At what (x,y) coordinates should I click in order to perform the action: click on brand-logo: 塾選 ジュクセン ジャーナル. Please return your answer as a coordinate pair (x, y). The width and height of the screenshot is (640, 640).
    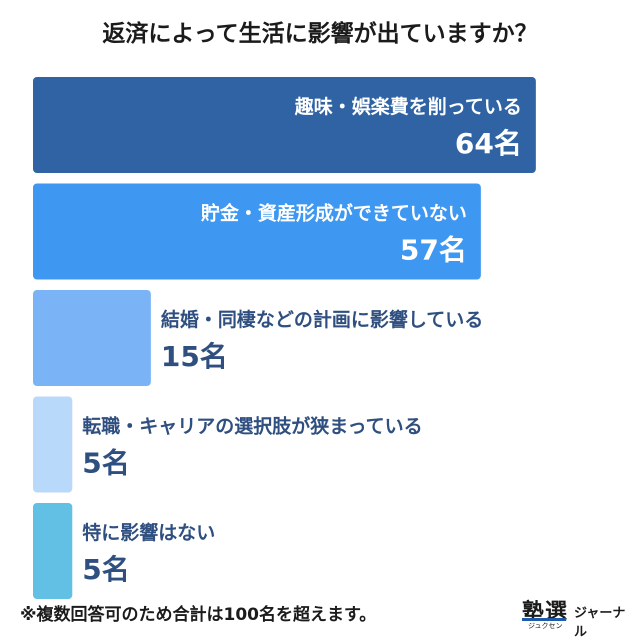
    Looking at the image, I should click on (576, 617).